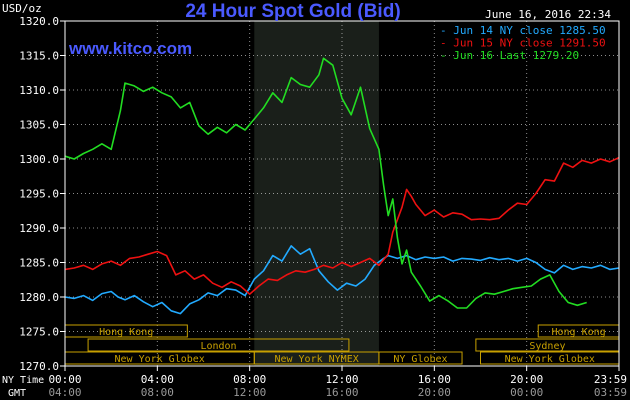 The image size is (630, 400). I want to click on session-label: New York NYMEX, so click(316, 359).